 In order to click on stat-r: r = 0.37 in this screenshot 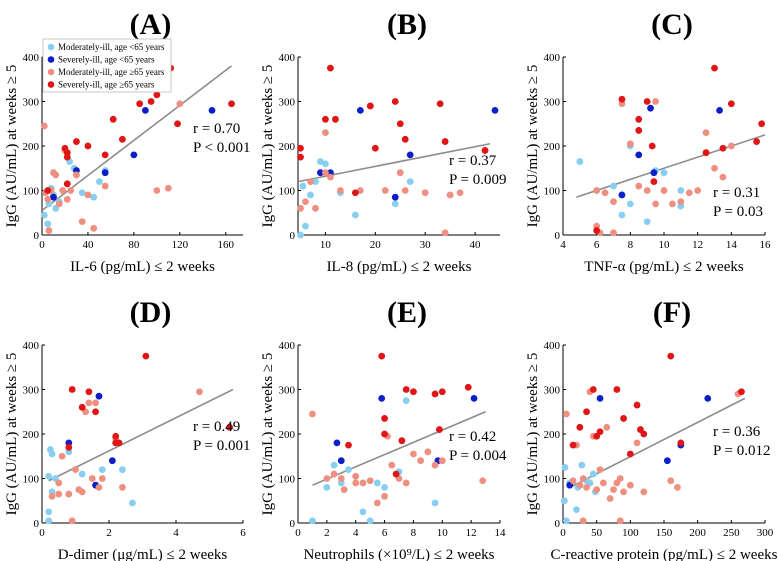, I will do `click(473, 161)`.